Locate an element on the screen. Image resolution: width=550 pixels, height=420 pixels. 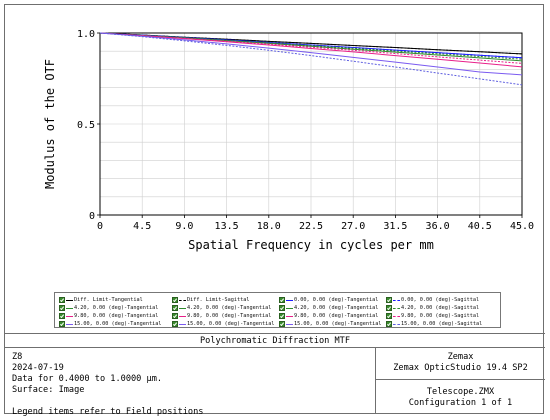
x-tick-label: 9.0 is located at coordinates (184, 226).